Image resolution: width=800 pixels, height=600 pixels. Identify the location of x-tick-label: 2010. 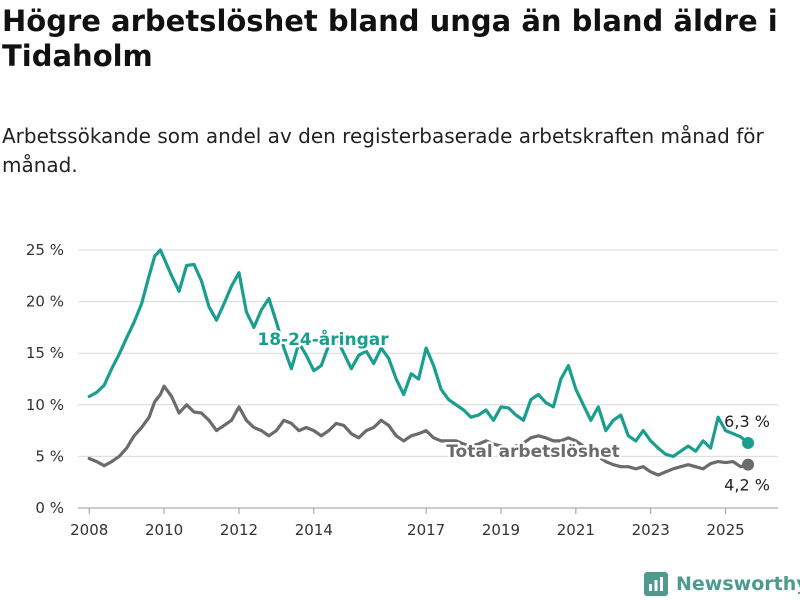
(164, 530).